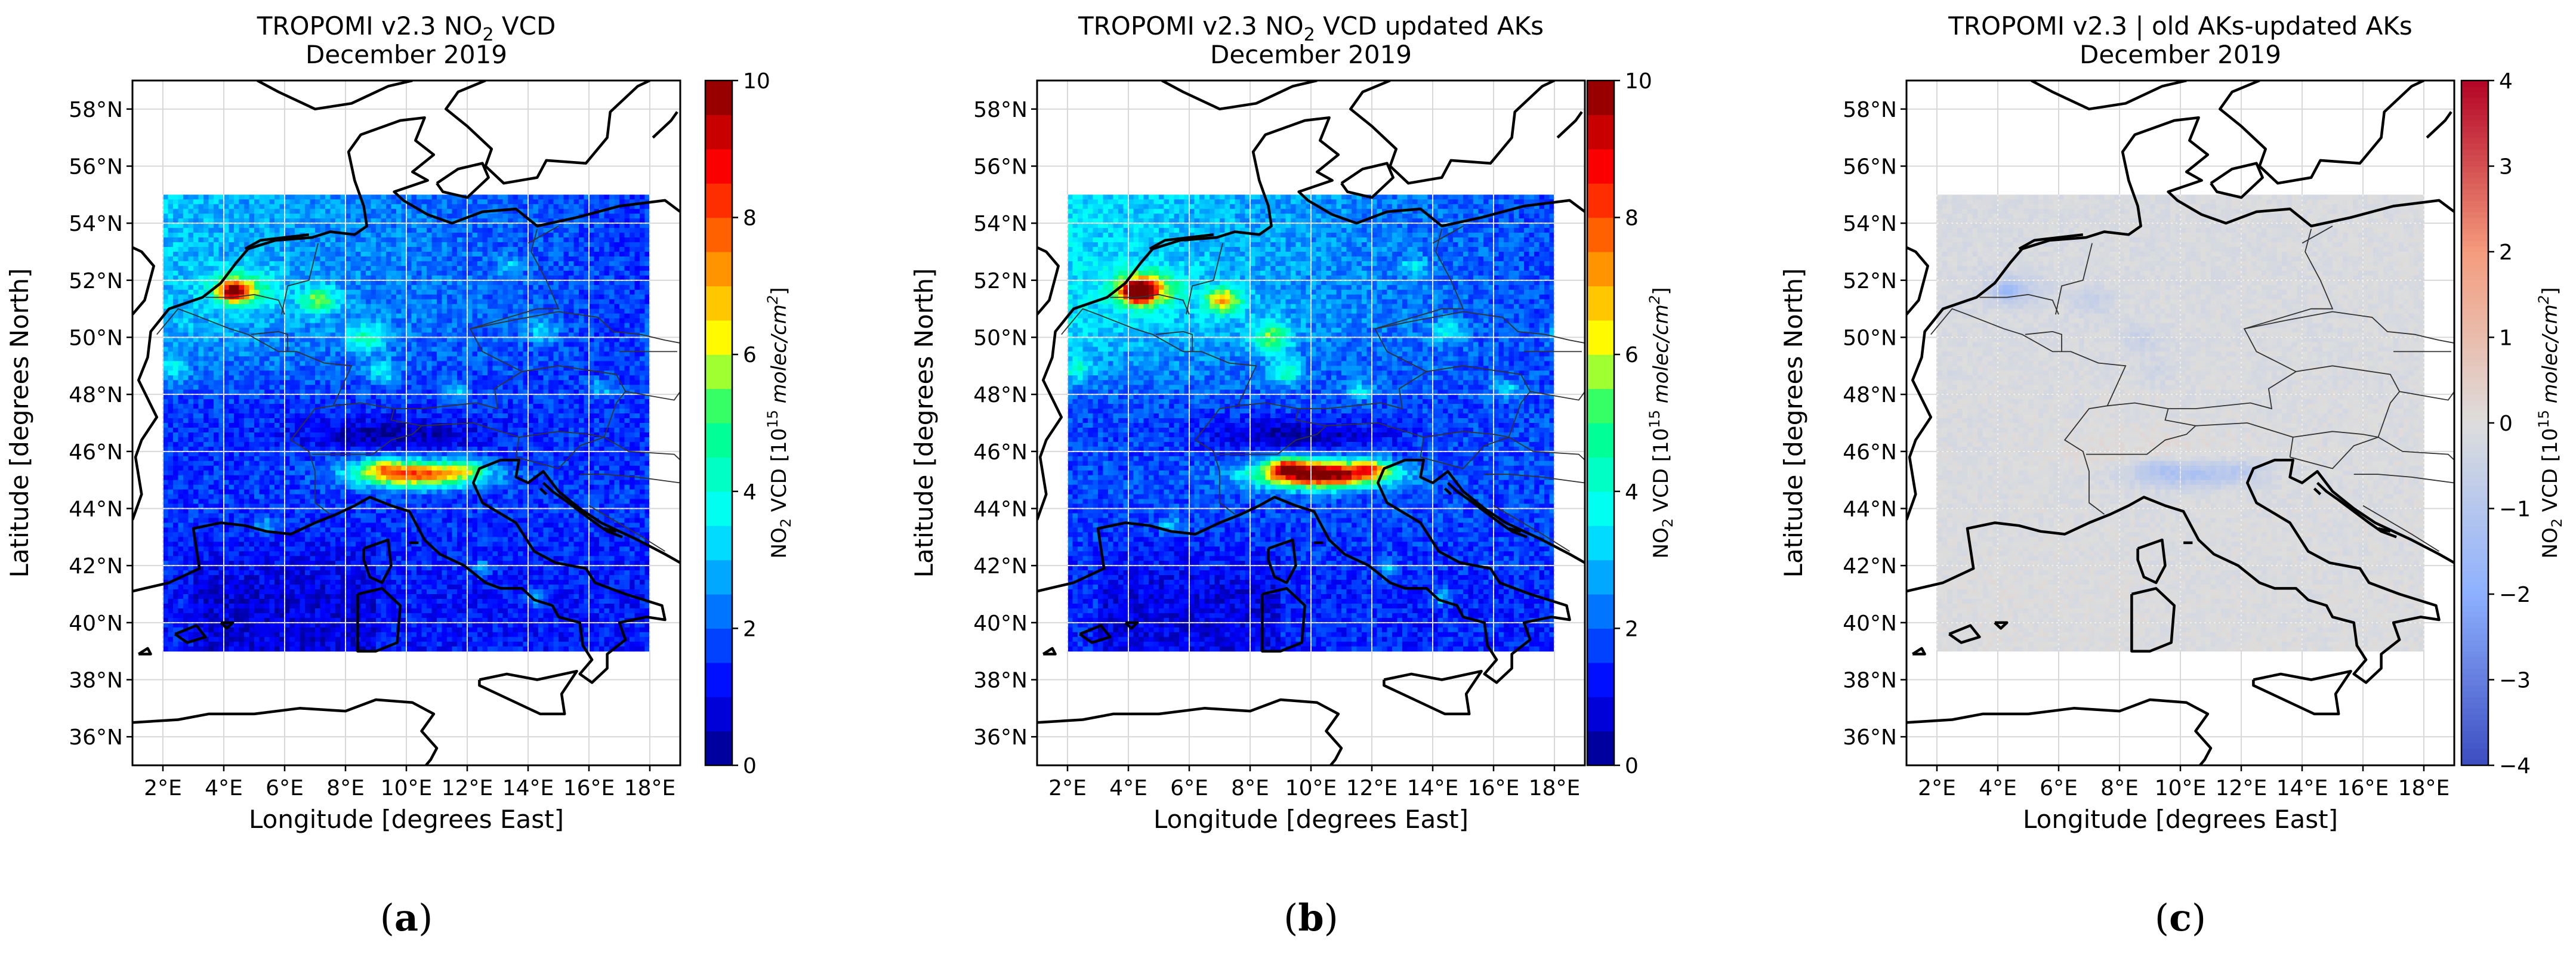 The height and width of the screenshot is (955, 2576). What do you see at coordinates (756, 82) in the screenshot?
I see `colorbar-tick-label: 10` at bounding box center [756, 82].